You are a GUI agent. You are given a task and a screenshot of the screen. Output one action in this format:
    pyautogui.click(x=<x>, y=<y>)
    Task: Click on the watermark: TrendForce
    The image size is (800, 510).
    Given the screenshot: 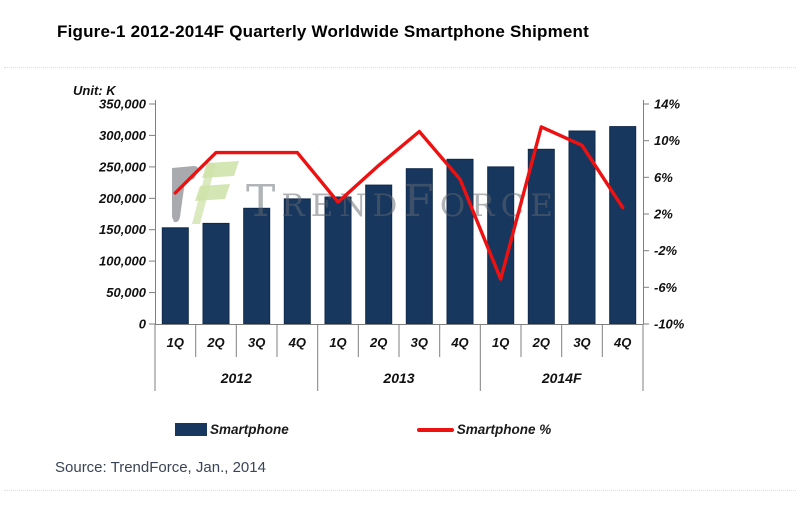 What is the action you would take?
    pyautogui.click(x=365, y=194)
    